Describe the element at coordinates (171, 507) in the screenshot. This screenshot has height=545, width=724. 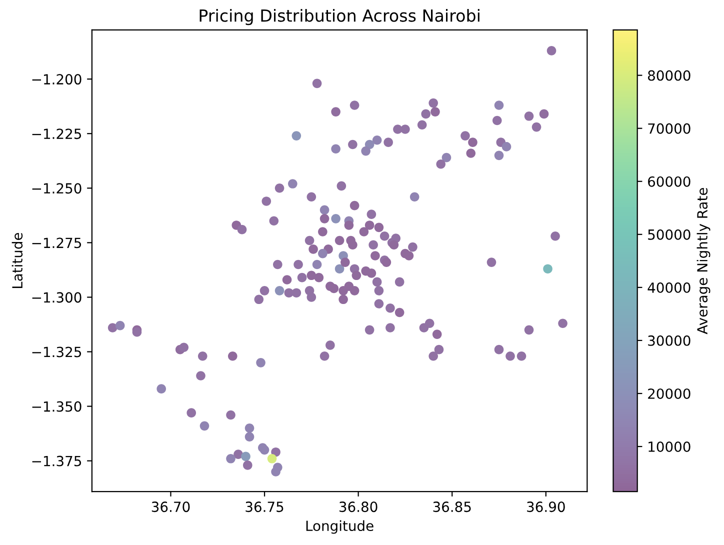
I see `x-tick-label: 36.70` at that location.